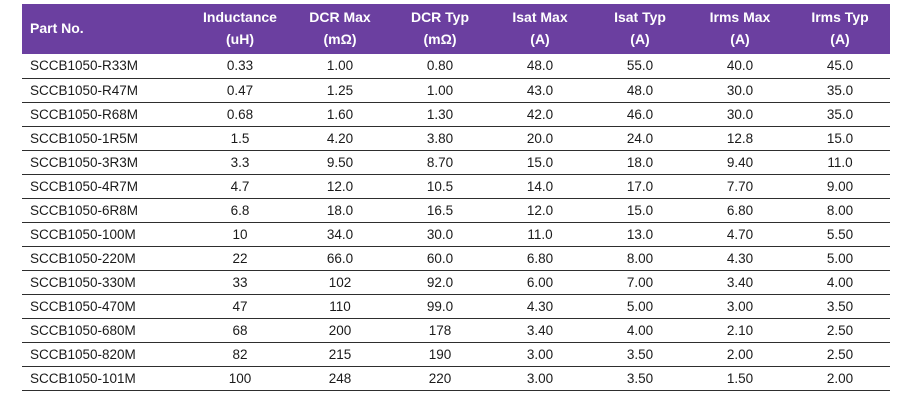 This screenshot has width=920, height=405. I want to click on value-cell: 45.0, so click(840, 66).